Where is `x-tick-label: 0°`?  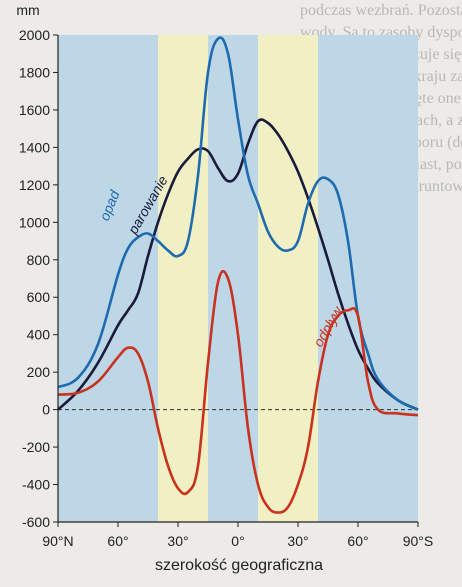
x-tick-label: 0° is located at coordinates (237, 541).